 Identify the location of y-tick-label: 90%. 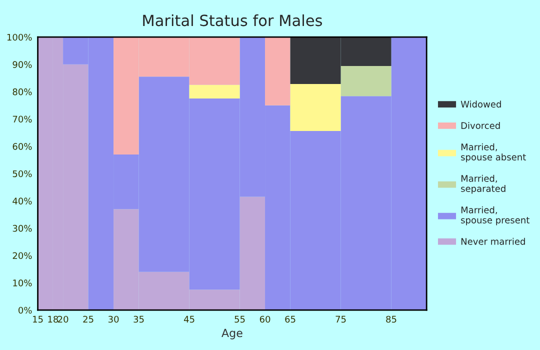
(22, 64).